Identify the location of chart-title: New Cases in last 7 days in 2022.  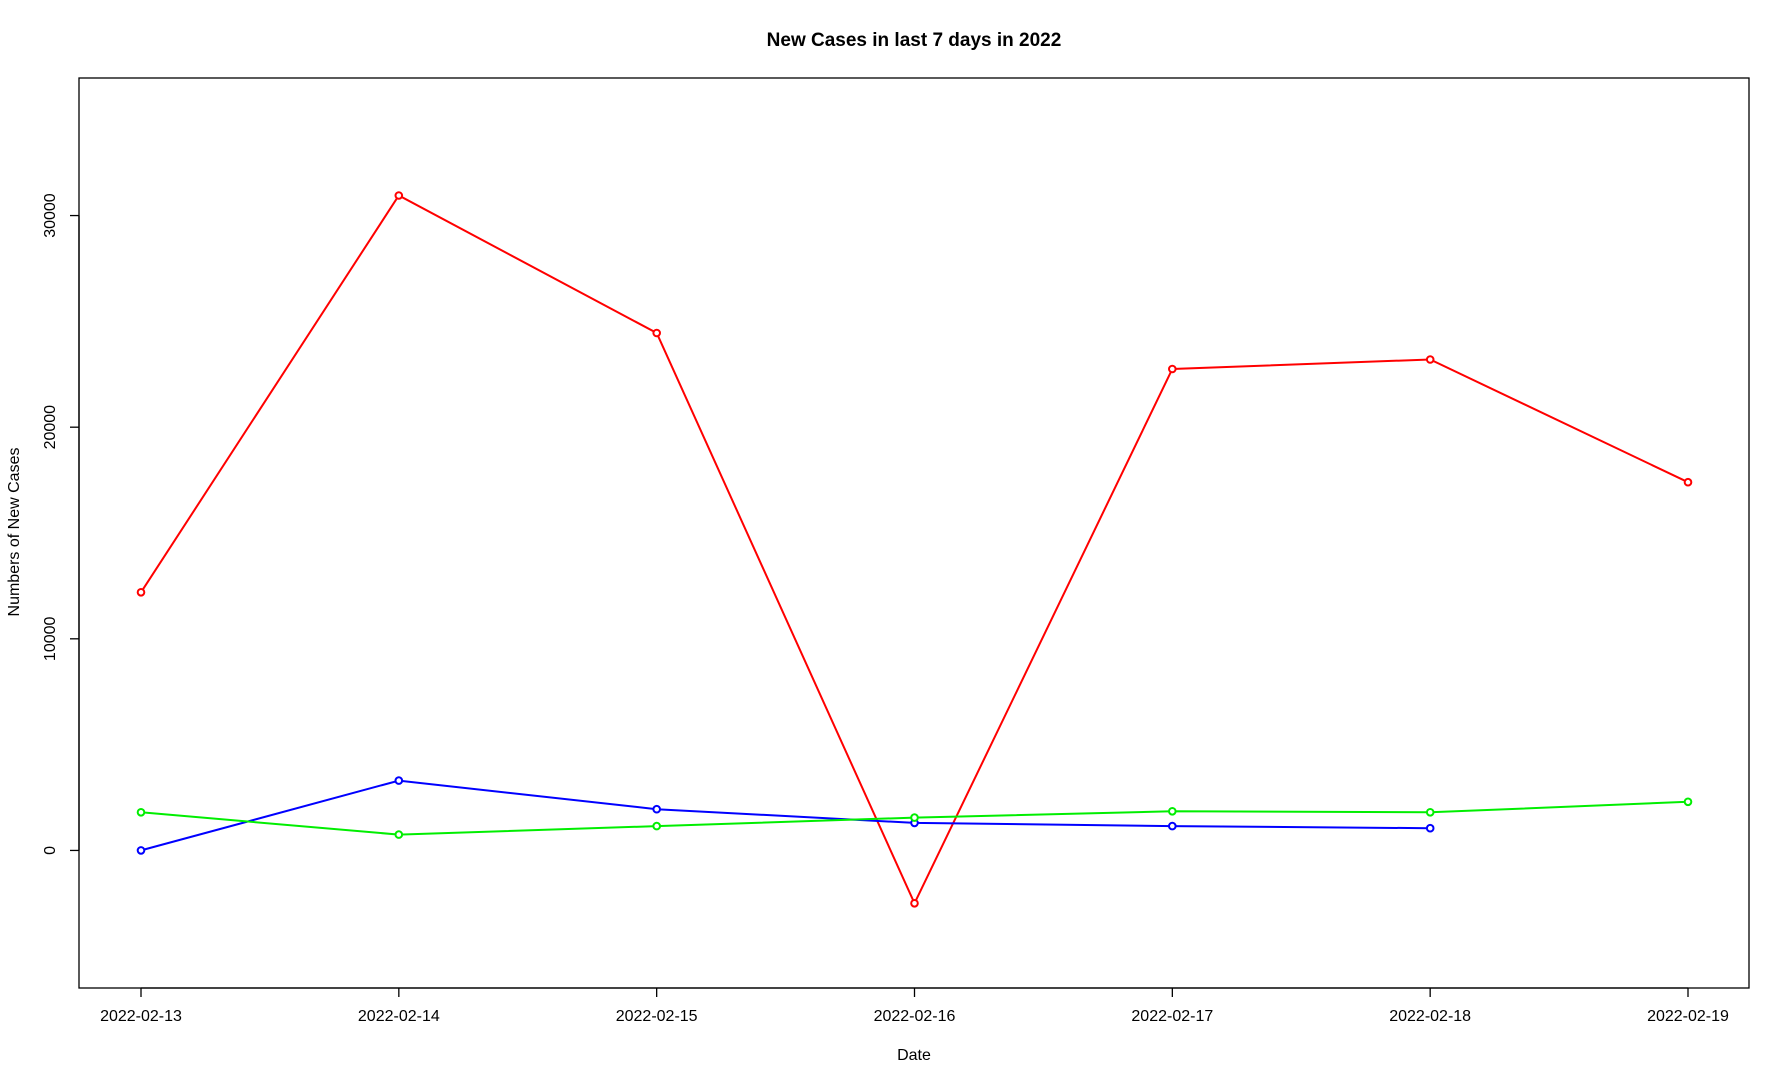
(914, 40).